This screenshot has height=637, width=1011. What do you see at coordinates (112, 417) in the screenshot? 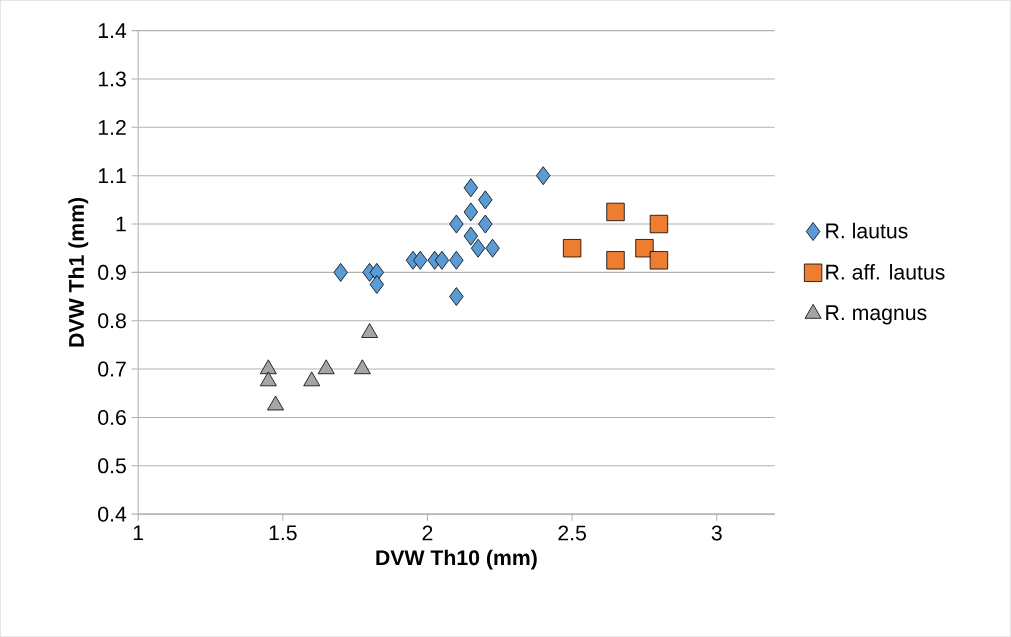
I see `y-tick-label: 0.6` at bounding box center [112, 417].